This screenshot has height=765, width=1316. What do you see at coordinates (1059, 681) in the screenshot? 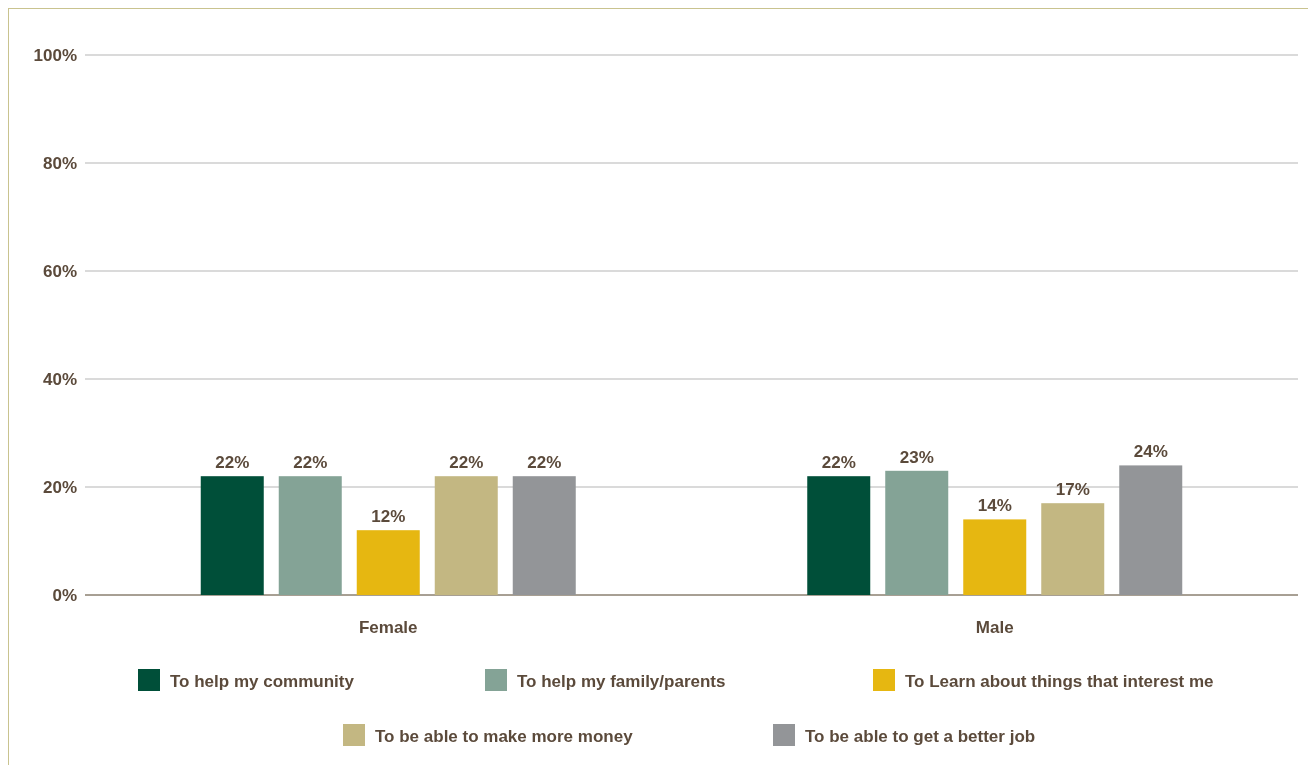
I see `legend-label: To Learn about things that interest me` at bounding box center [1059, 681].